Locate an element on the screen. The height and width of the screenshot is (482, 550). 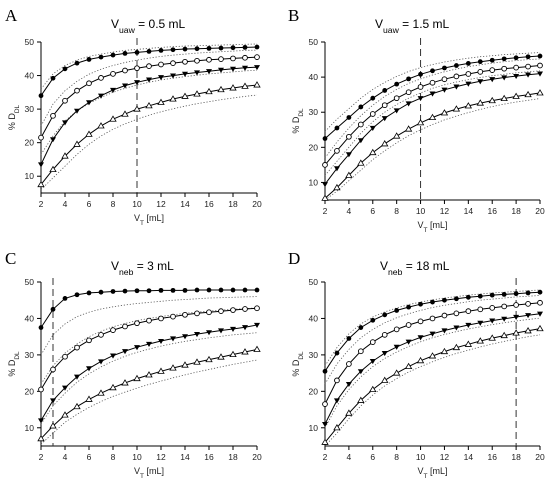
x-tick-label: 8 is located at coordinates (396, 457).